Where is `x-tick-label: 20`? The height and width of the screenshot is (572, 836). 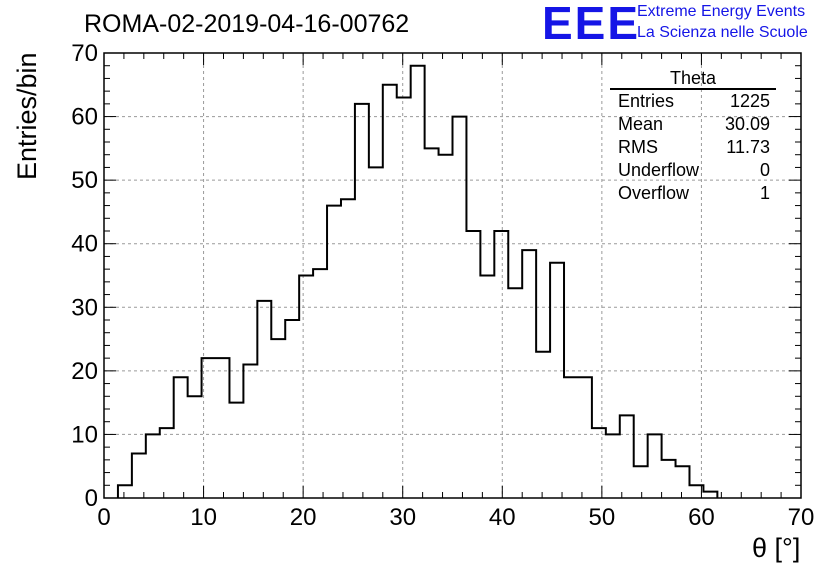
x-tick-label: 20 is located at coordinates (303, 517).